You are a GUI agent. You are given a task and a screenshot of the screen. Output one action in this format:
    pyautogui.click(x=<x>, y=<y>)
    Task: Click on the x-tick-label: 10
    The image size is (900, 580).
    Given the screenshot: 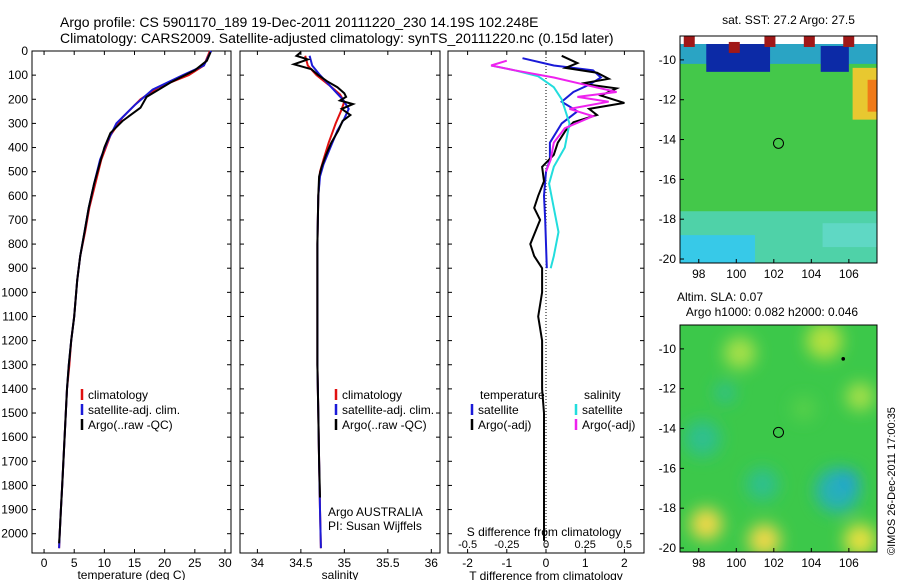 What is the action you would take?
    pyautogui.click(x=105, y=563)
    